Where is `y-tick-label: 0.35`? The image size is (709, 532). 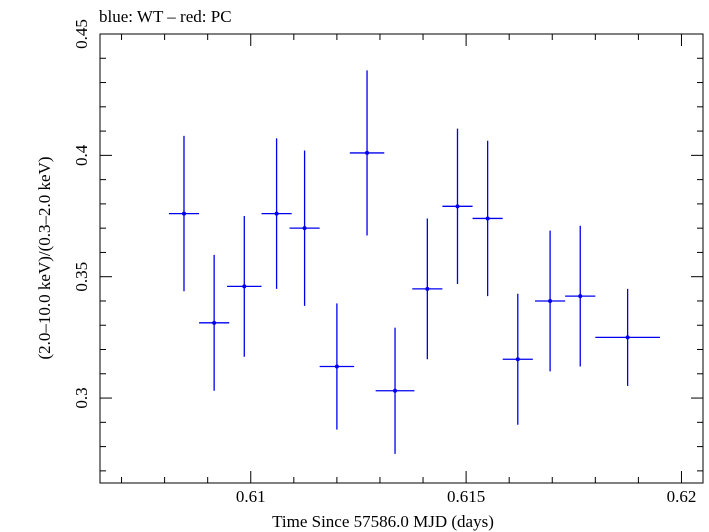
y-tick-label: 0.35 is located at coordinates (81, 277).